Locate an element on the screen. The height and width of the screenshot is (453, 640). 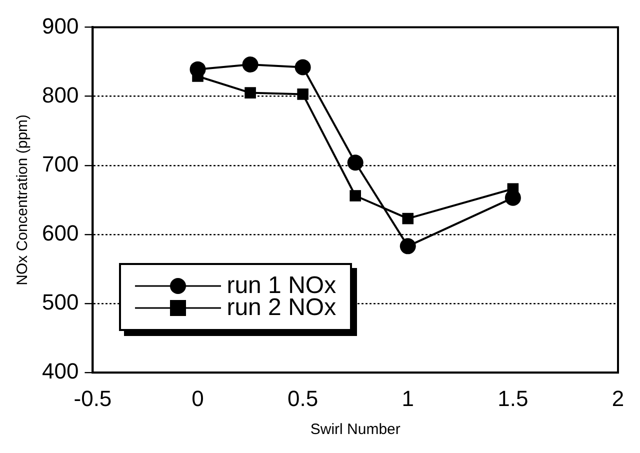
y-axis-title: NOx Concentration (ppm) is located at coordinates (23, 200).